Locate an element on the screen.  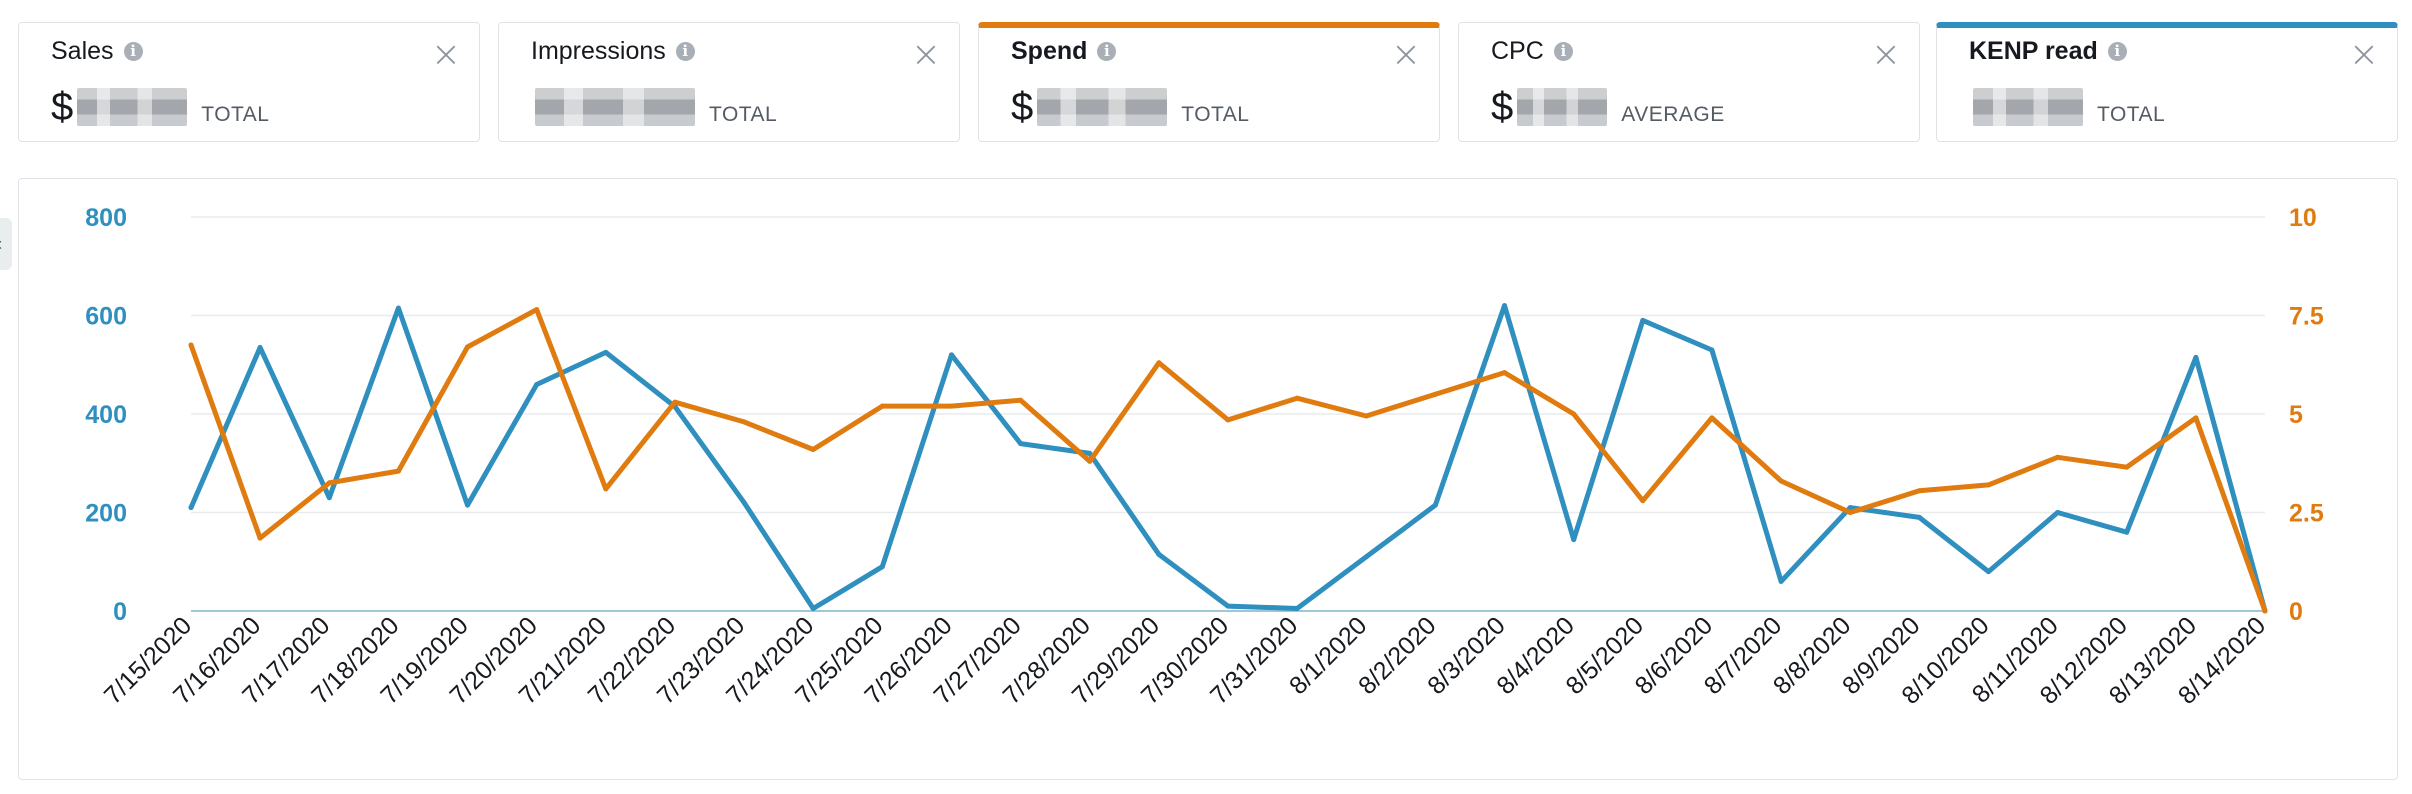
left-axis-tick-label: 0 is located at coordinates (120, 612).